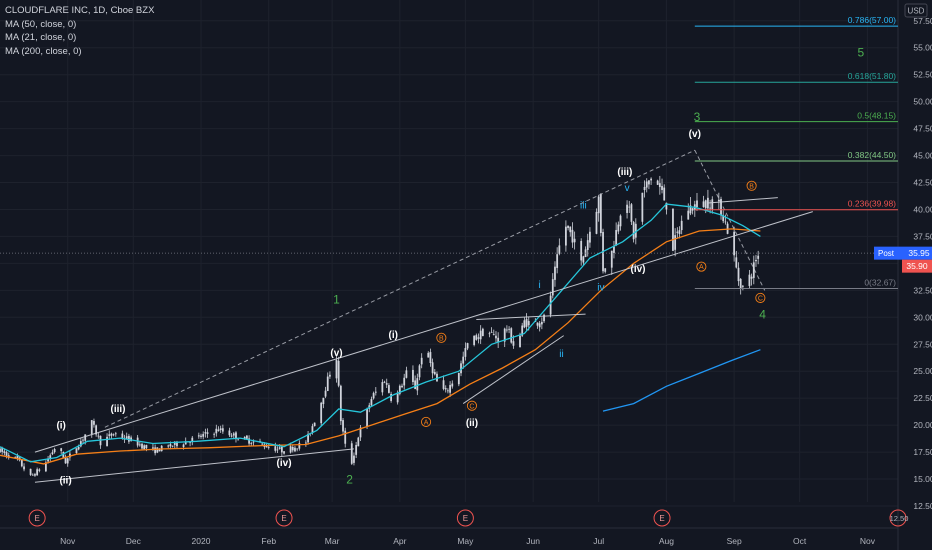 Image resolution: width=932 pixels, height=550 pixels. I want to click on indicator-ma200: MA (200, close, 0), so click(43, 51).